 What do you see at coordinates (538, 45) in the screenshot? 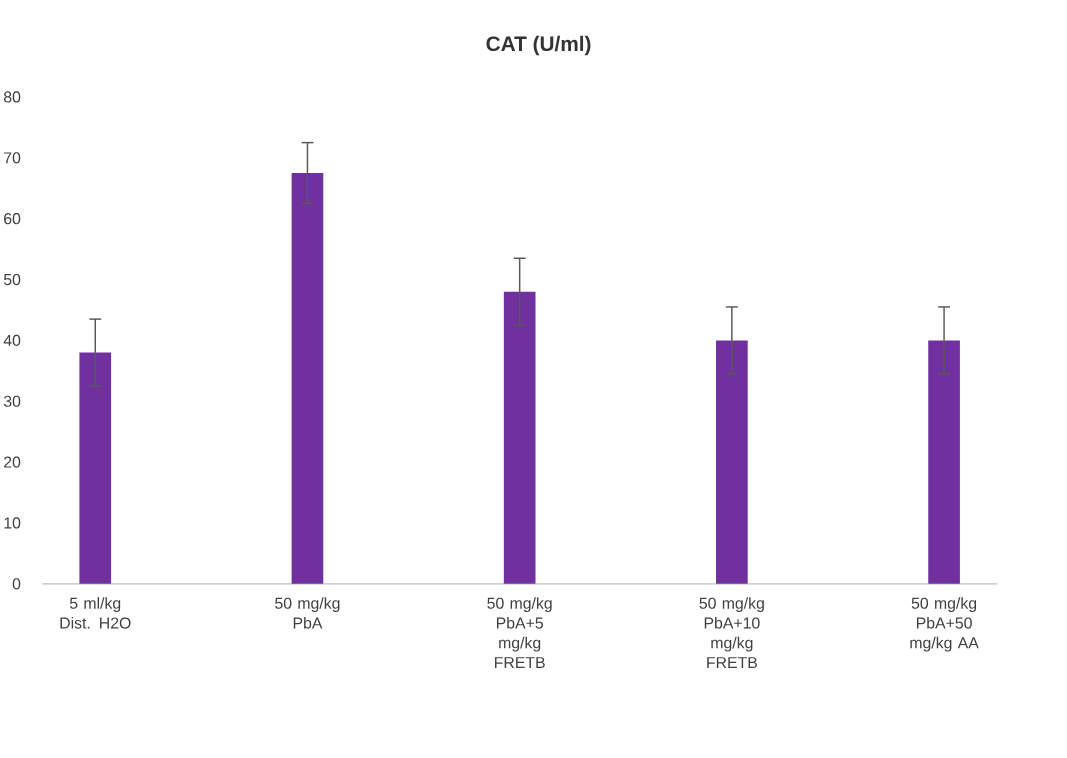
I see `chart-title: CAT (U/ml)` at bounding box center [538, 45].